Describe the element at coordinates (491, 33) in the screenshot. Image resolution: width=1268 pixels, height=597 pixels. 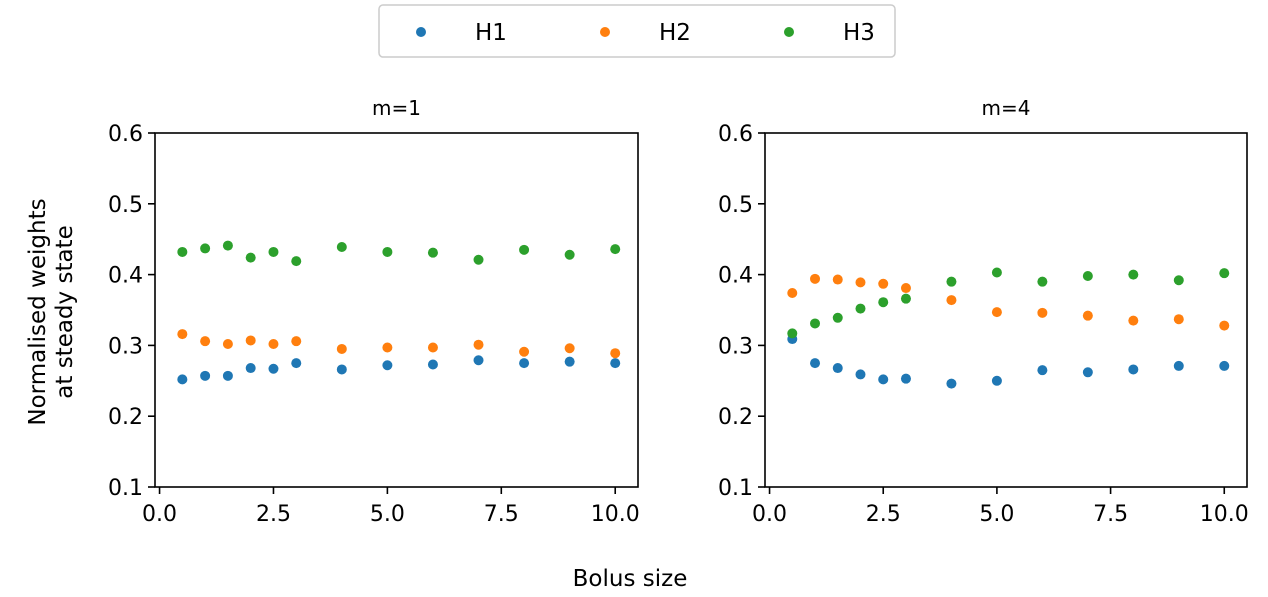
I see `legend-label-h1: H1` at that location.